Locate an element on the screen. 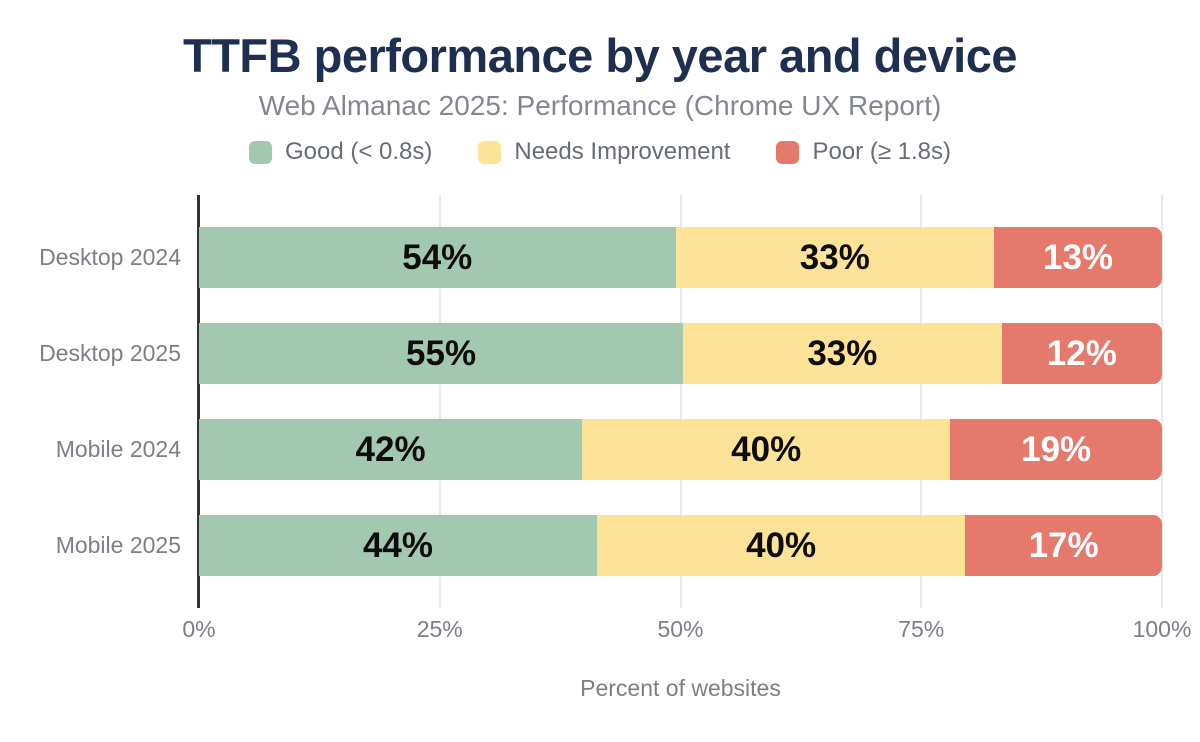 This screenshot has height=742, width=1200. bar-segment-series-2: 19% is located at coordinates (1056, 449).